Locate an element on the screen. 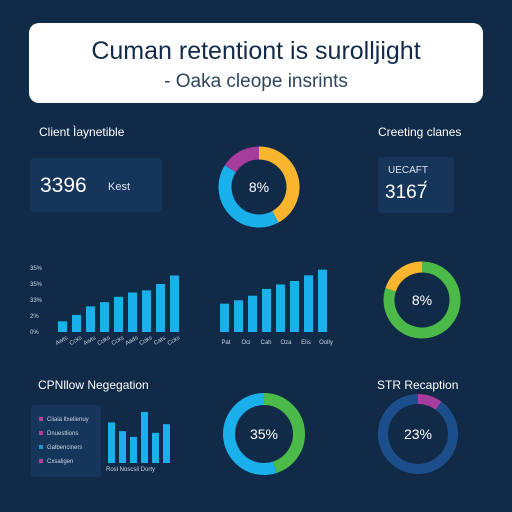 This screenshot has width=512, height=512. legend-item: Cxsaligen is located at coordinates (56, 462).